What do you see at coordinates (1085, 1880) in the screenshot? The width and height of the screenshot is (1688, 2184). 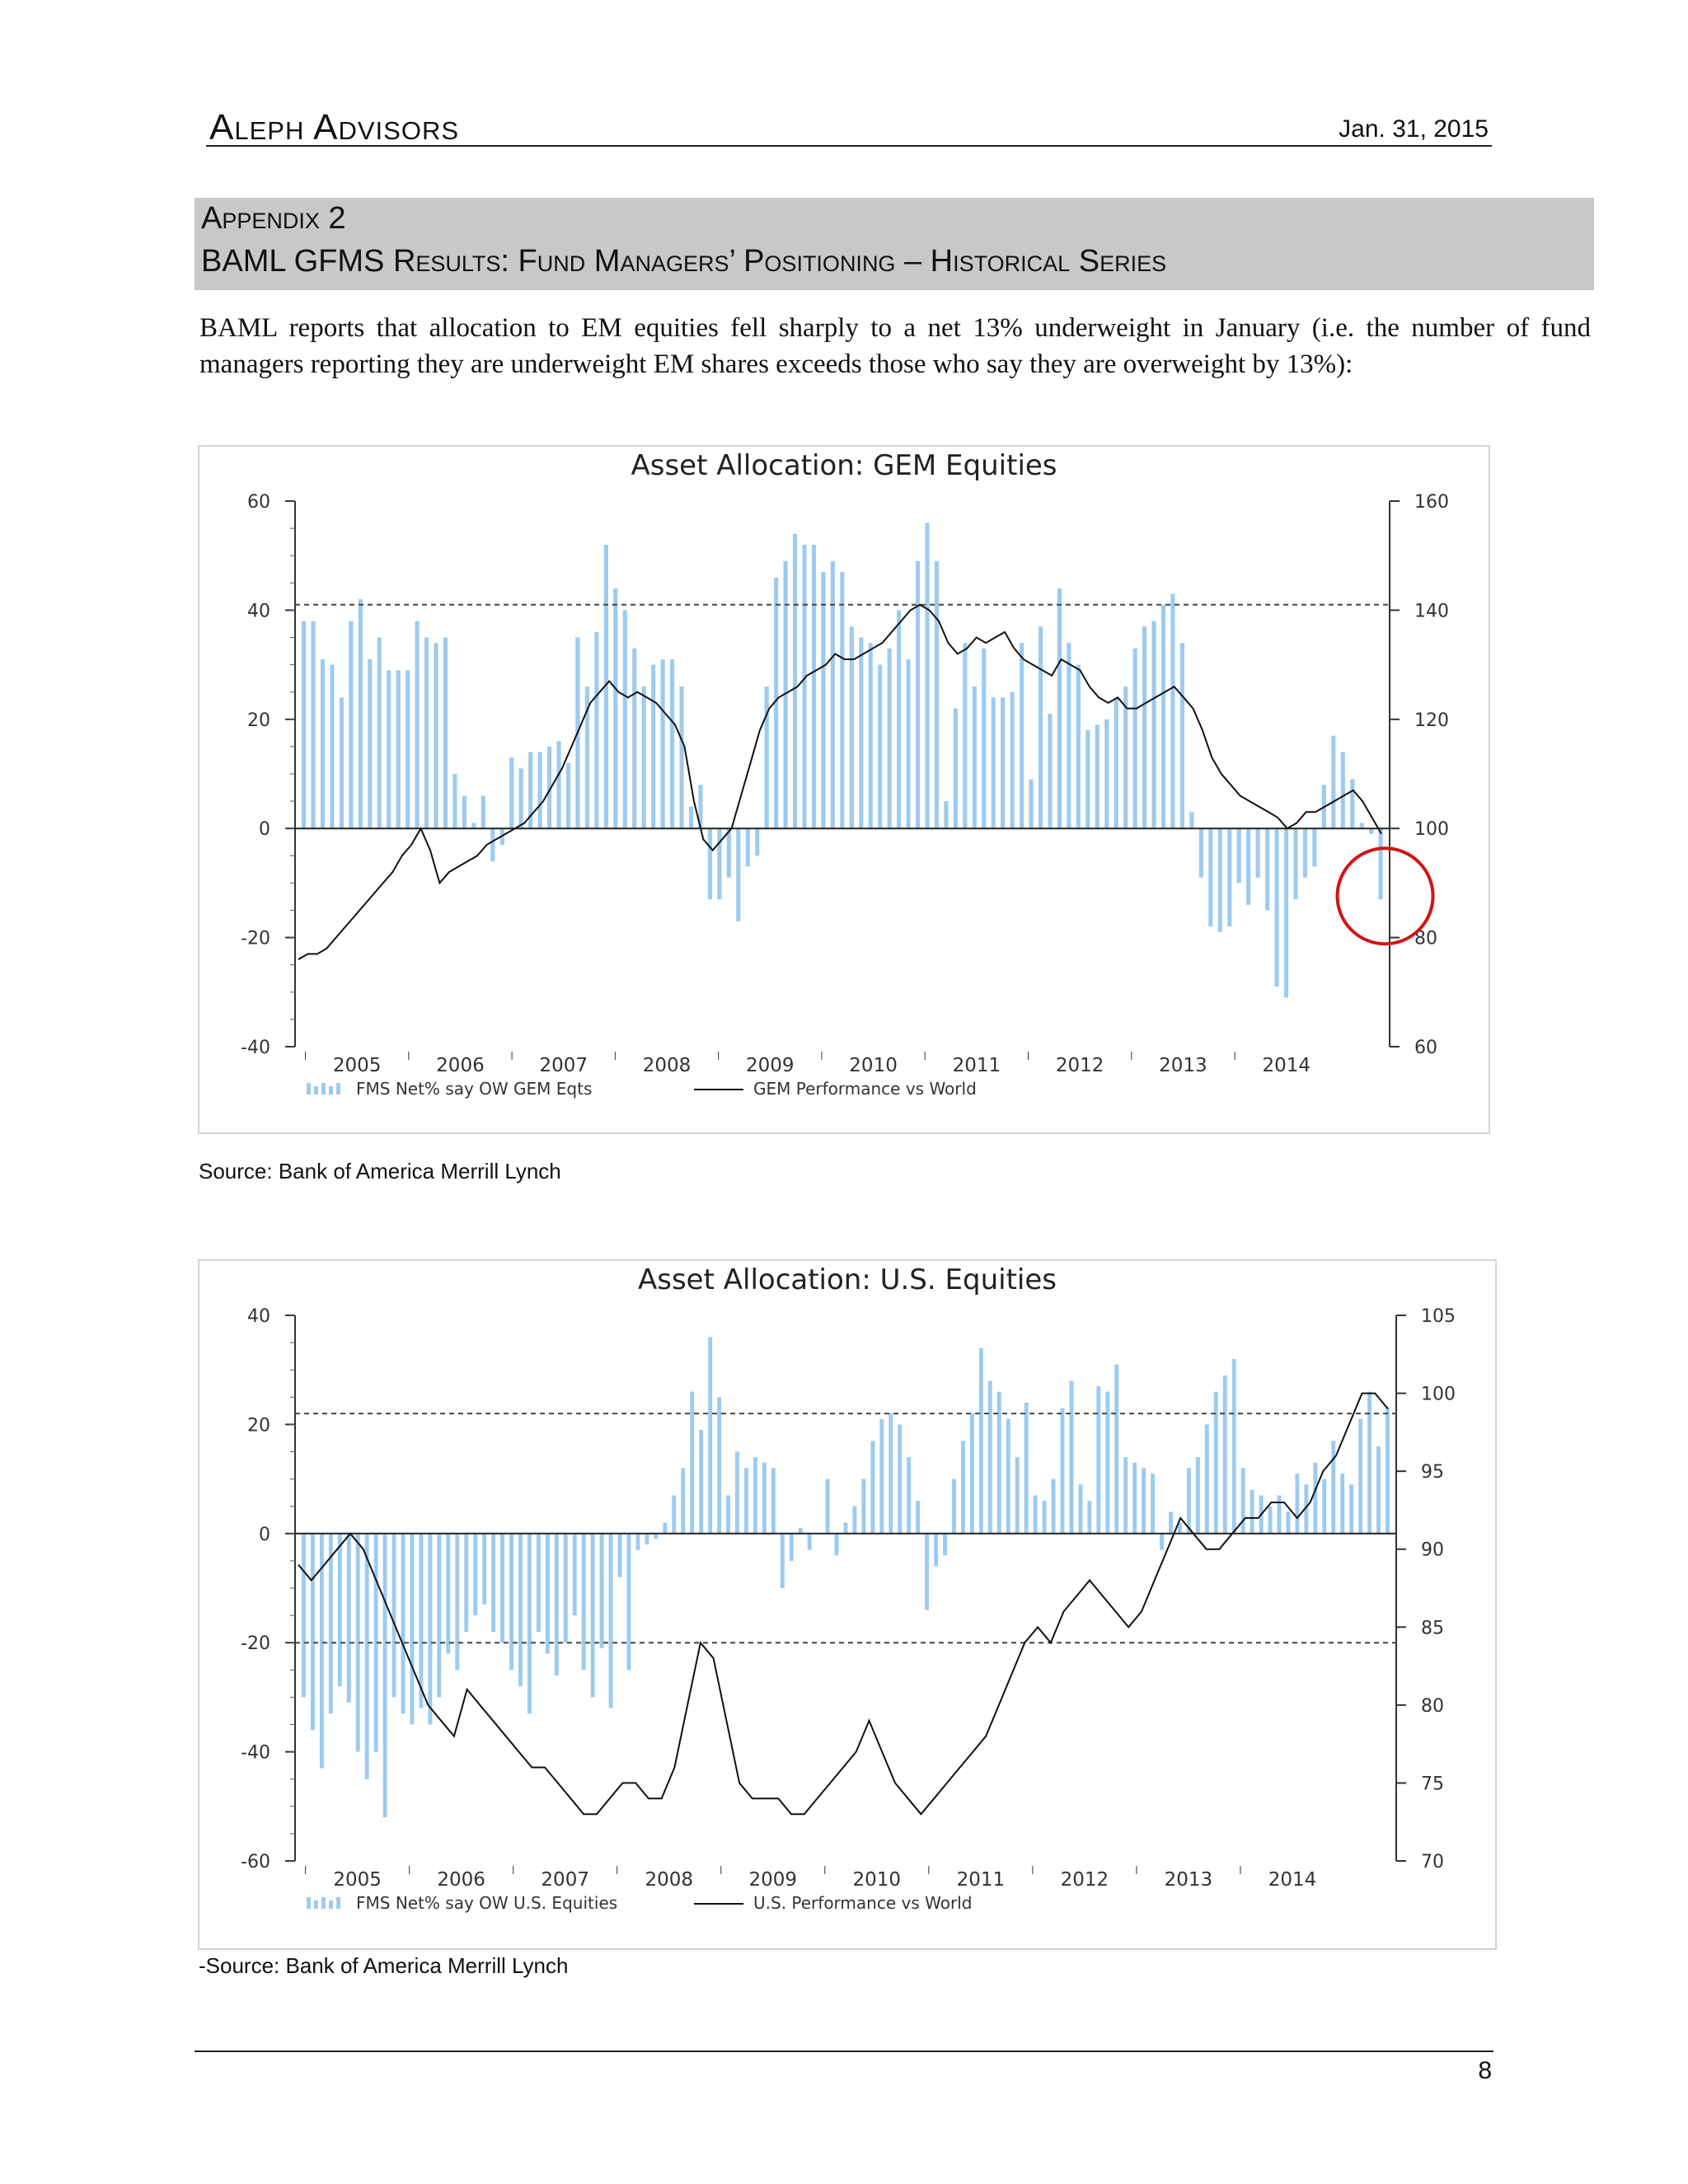 I see `x-tick-label: 2012` at bounding box center [1085, 1880].